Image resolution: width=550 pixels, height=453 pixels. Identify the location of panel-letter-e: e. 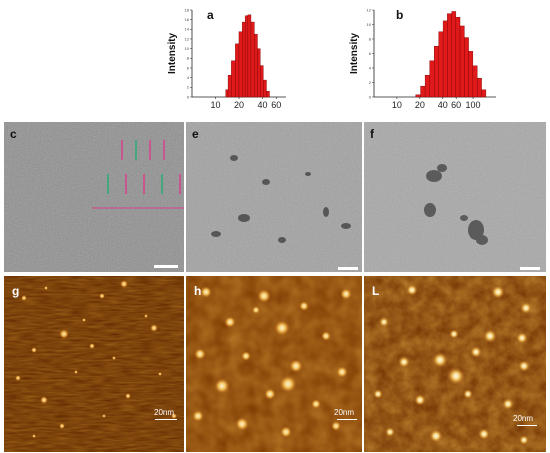
(195, 134).